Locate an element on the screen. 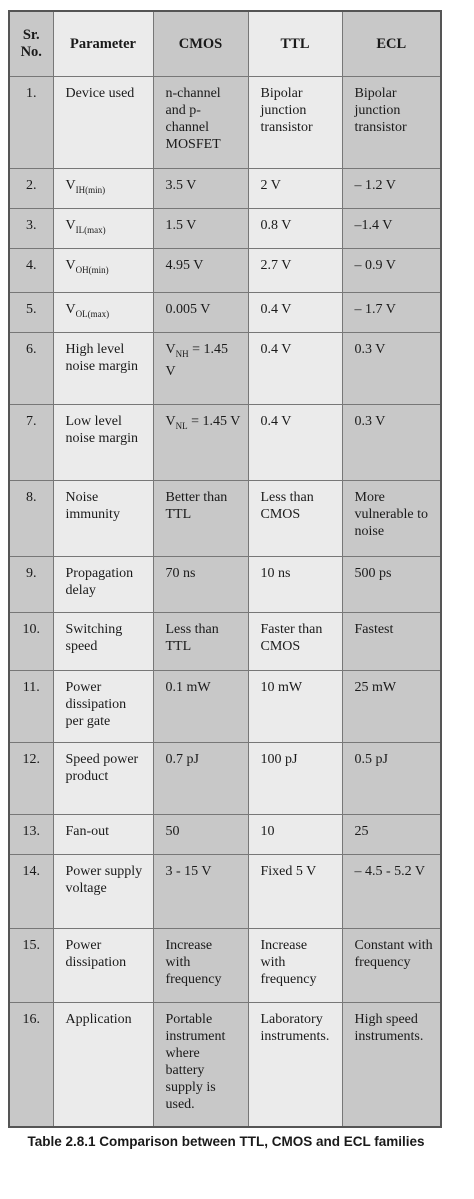 The image size is (474, 1199). parameter-subscript: OH(min) is located at coordinates (92, 269).